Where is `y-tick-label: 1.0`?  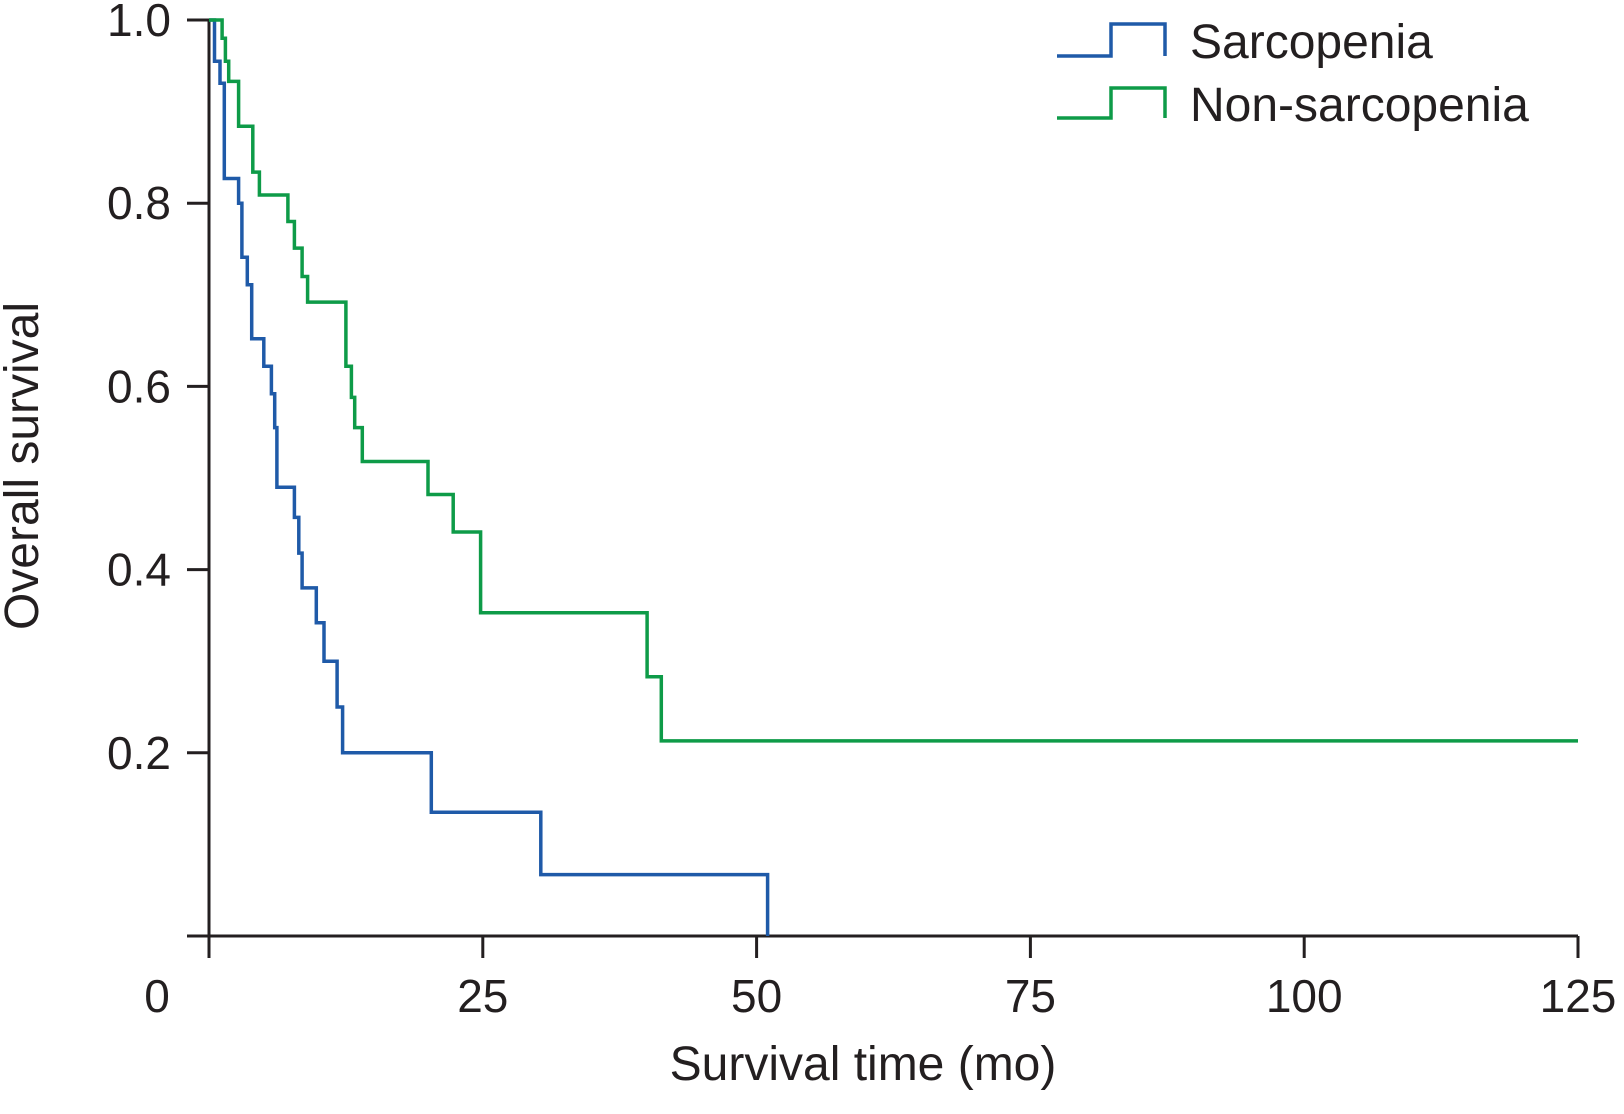
y-tick-label: 1.0 is located at coordinates (139, 23).